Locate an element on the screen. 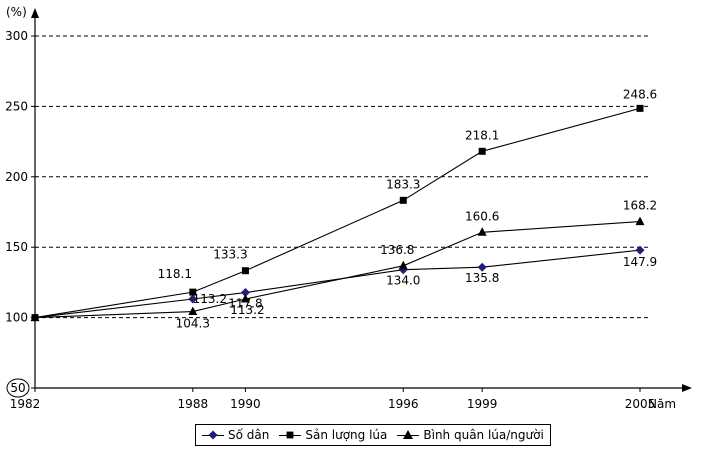  chart-legend: Số dân Sản lượng lúa Bình quân lúa/người is located at coordinates (373, 435).